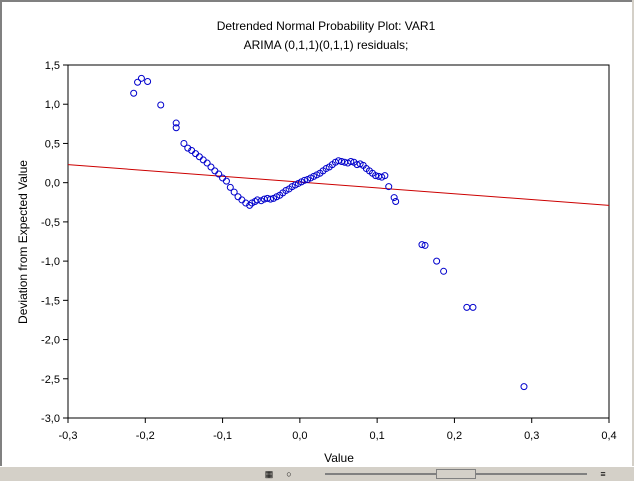 The height and width of the screenshot is (481, 634). What do you see at coordinates (289, 474) in the screenshot?
I see `cursor-icon: ○` at bounding box center [289, 474].